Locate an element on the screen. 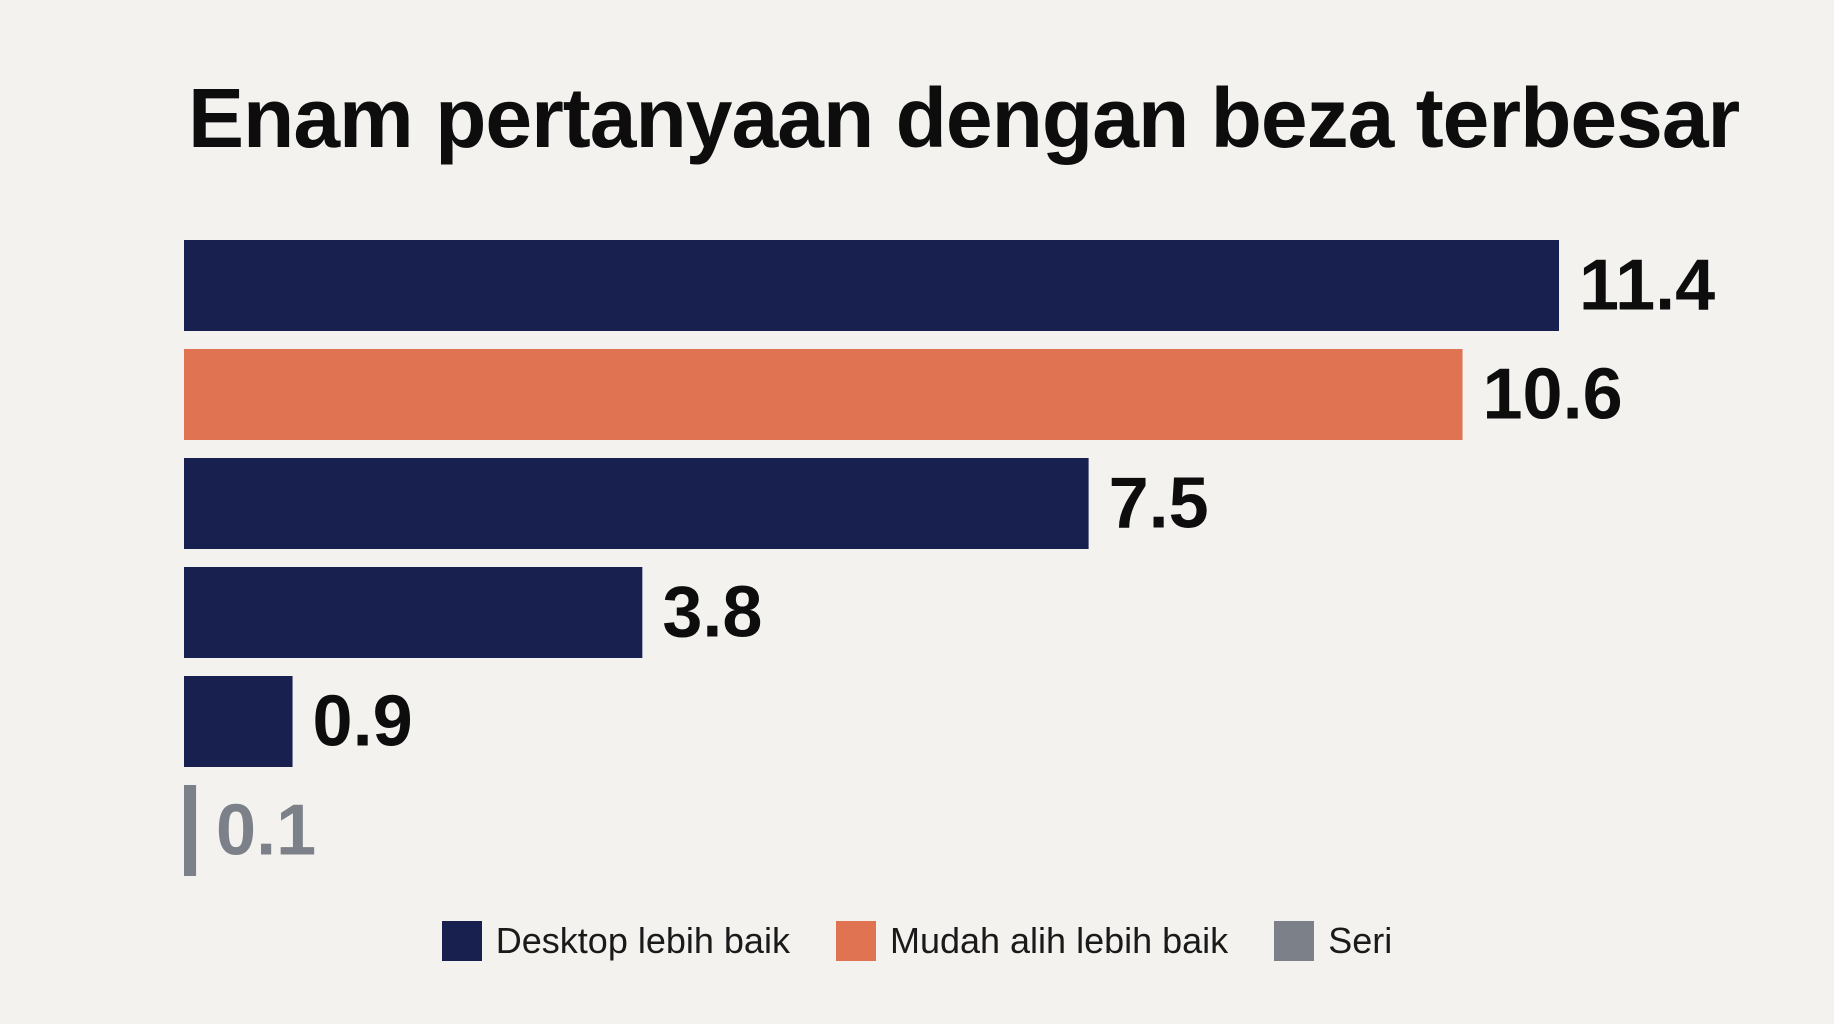 Image resolution: width=1834 pixels, height=1024 pixels. legend-label-tie: Seri is located at coordinates (1360, 940).